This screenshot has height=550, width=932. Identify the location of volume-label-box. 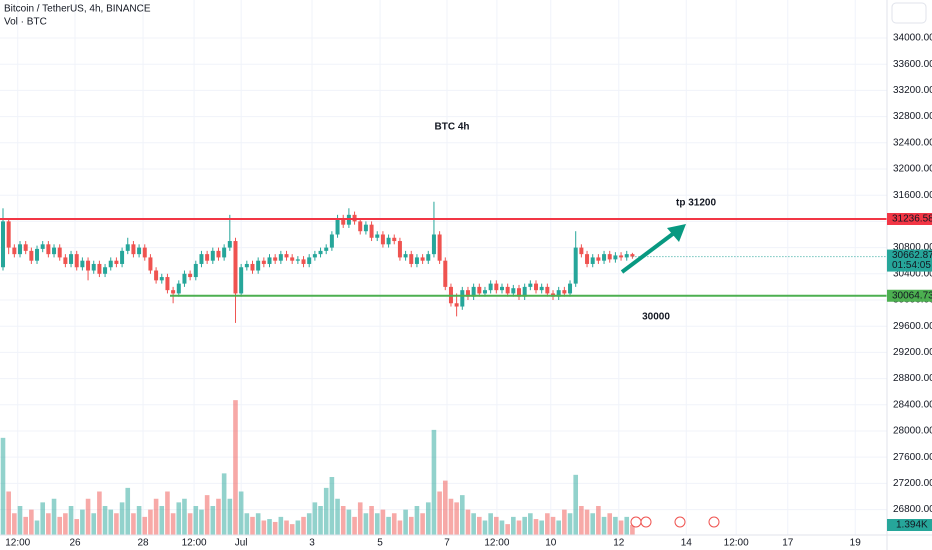
(909, 525).